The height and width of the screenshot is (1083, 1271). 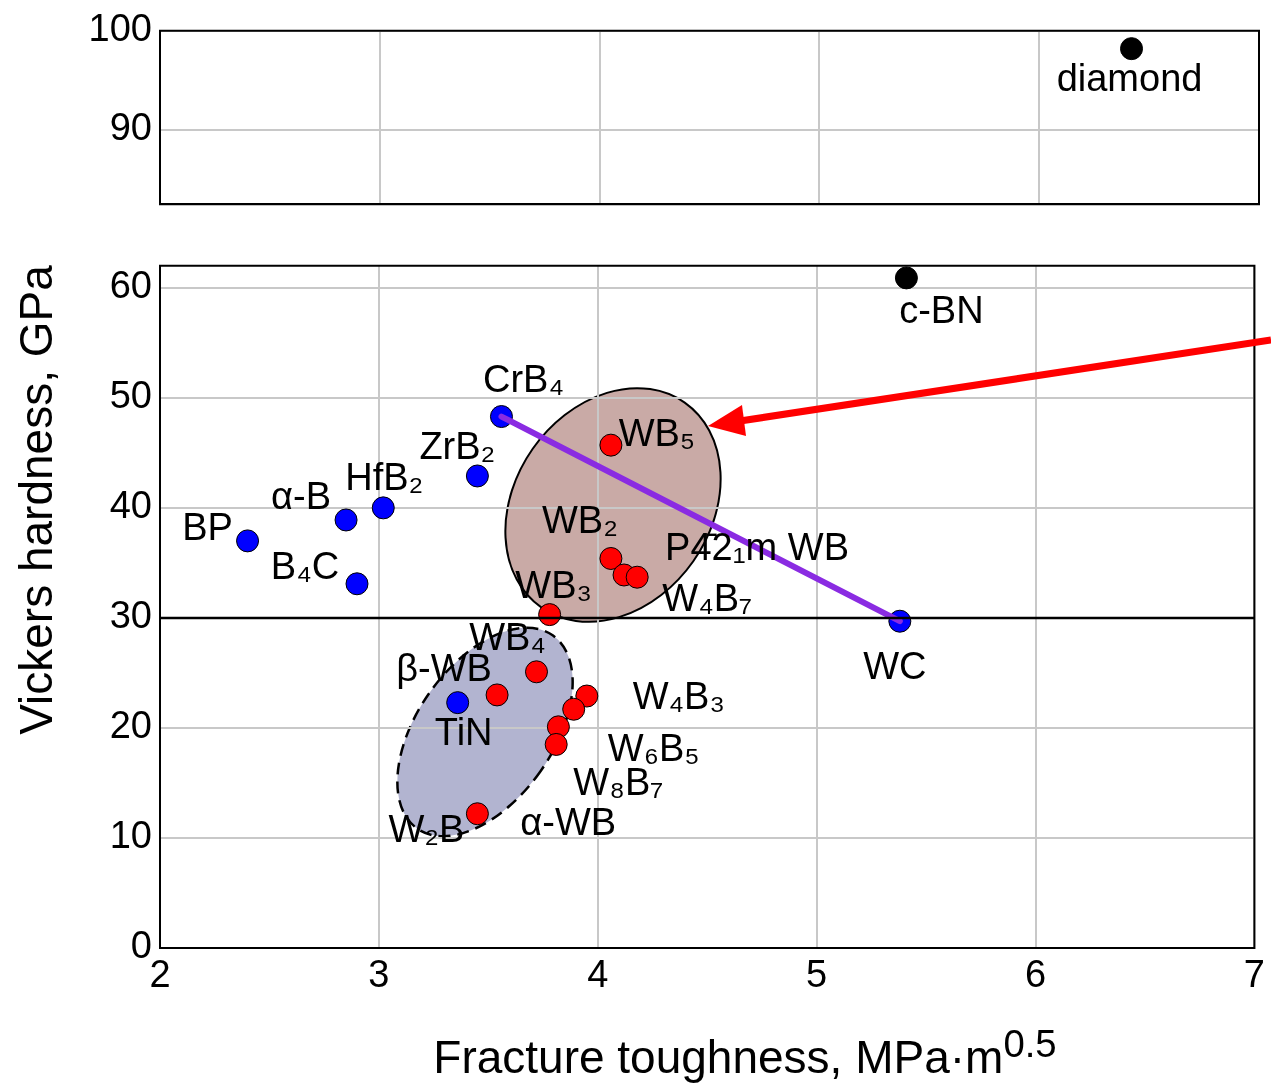 What do you see at coordinates (745, 1052) in the screenshot?
I see `x-axis-title: Fracture toughness, MPa·m$^{0.5}$` at bounding box center [745, 1052].